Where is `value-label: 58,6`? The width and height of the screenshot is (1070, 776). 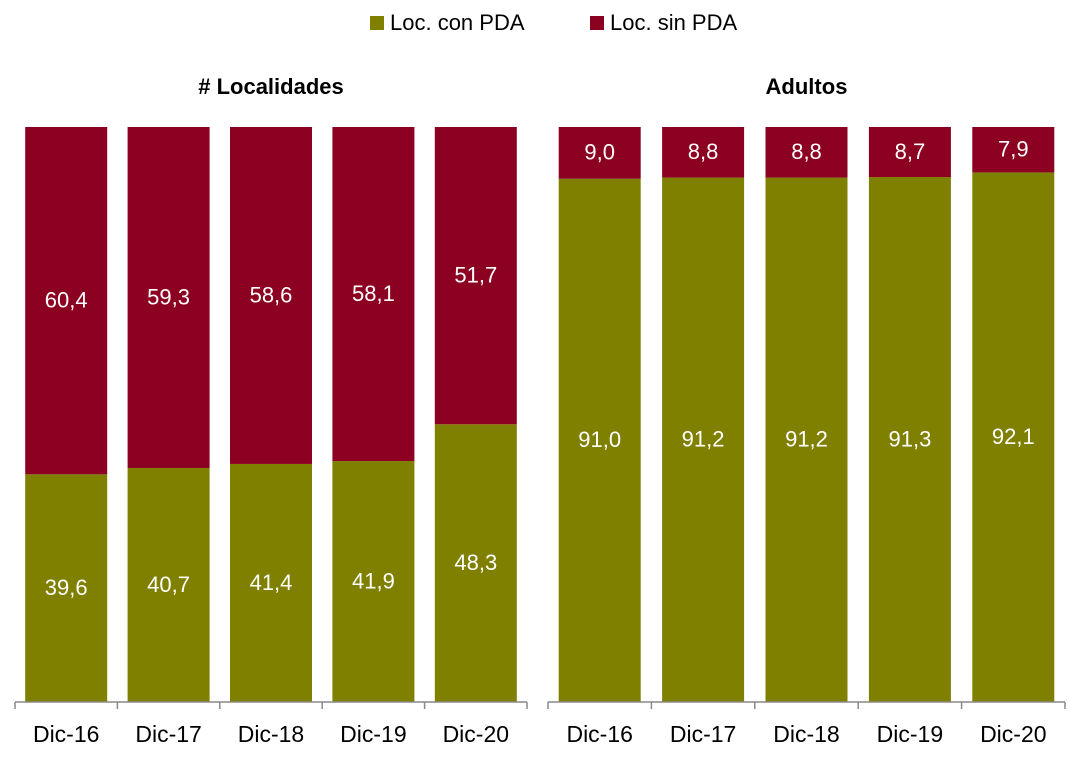 value-label: 58,6 is located at coordinates (271, 294).